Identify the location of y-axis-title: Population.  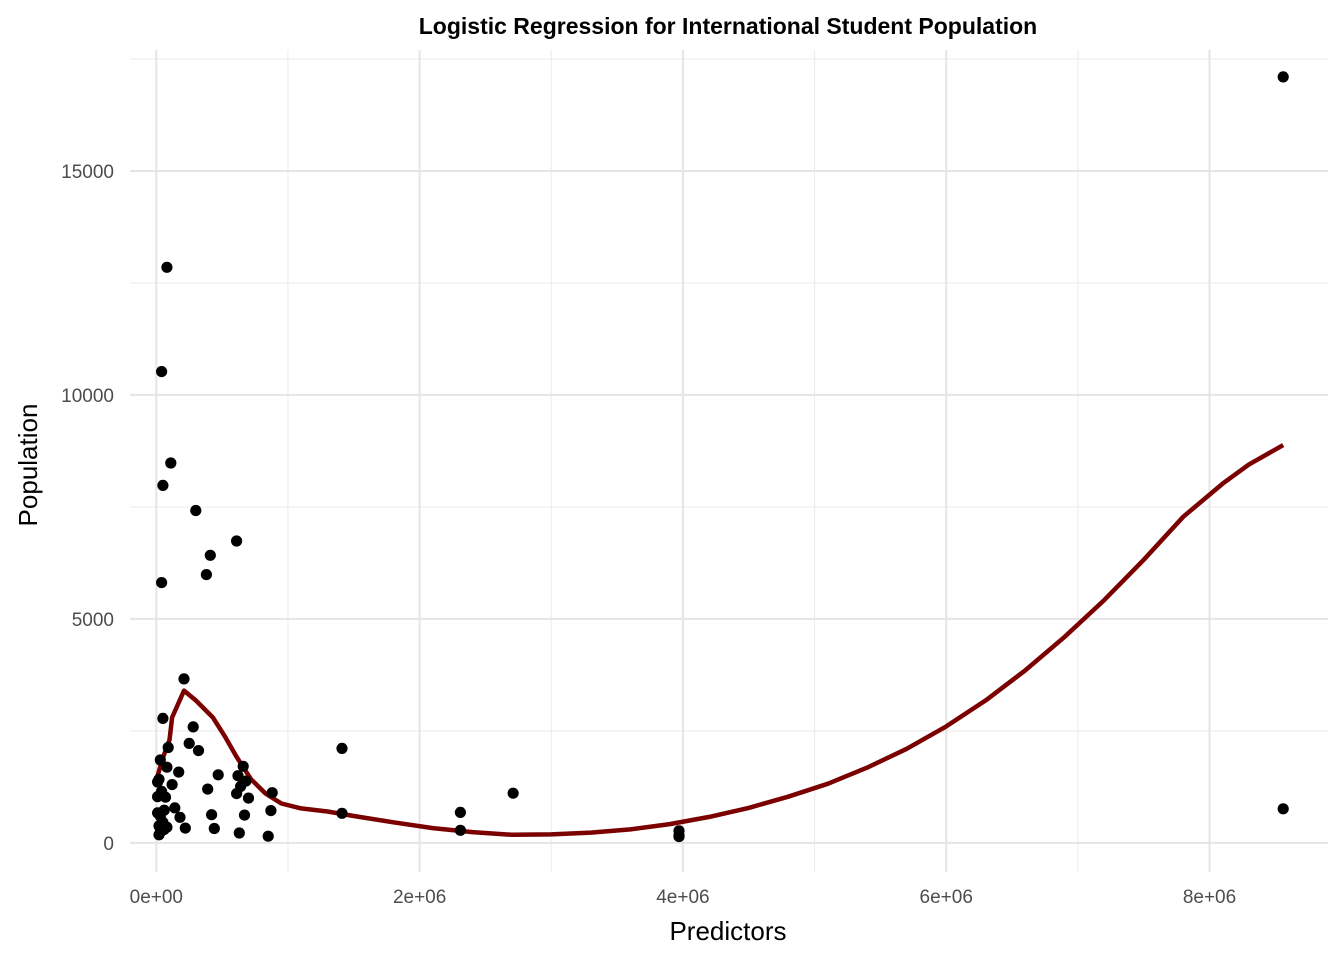
(28, 465).